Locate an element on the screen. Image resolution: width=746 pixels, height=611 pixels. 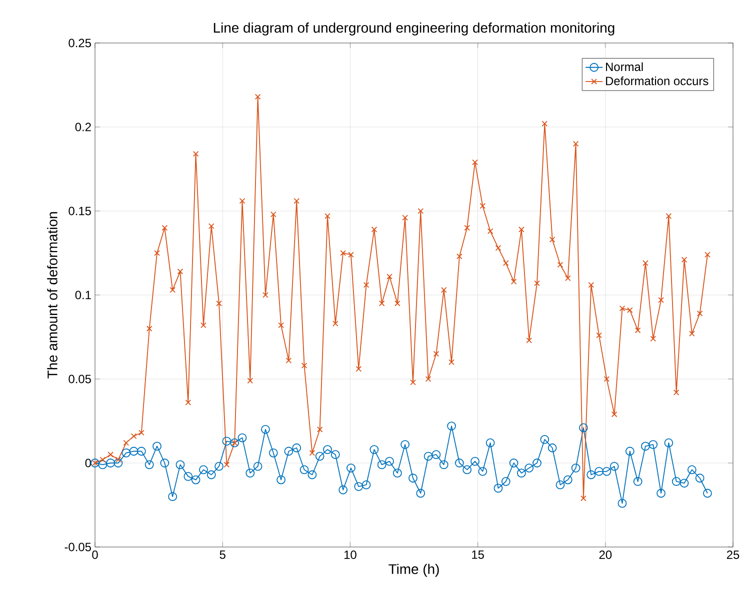
x-tick-label: 5 is located at coordinates (223, 554).